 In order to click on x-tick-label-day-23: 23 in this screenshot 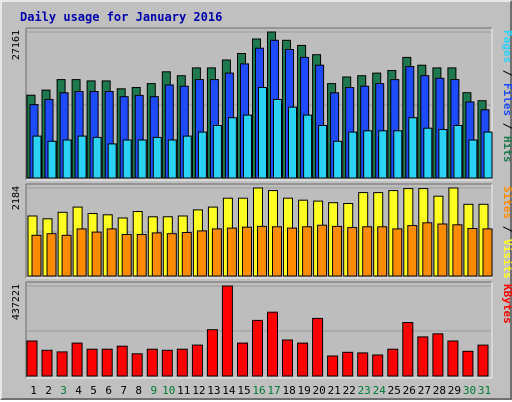, I will do `click(364, 390)`.